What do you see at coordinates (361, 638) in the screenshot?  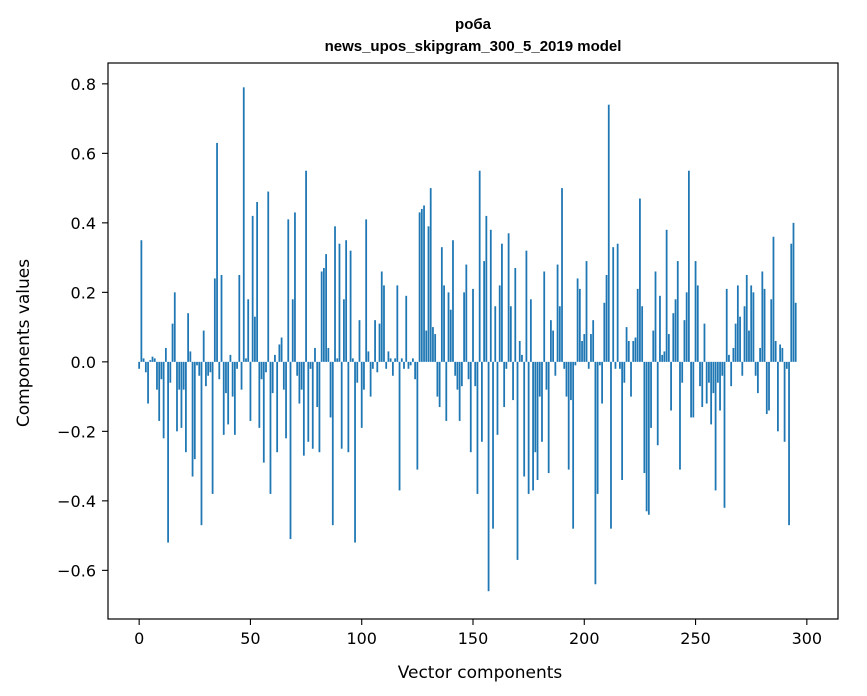 I see `x-tick-label: 100` at bounding box center [361, 638].